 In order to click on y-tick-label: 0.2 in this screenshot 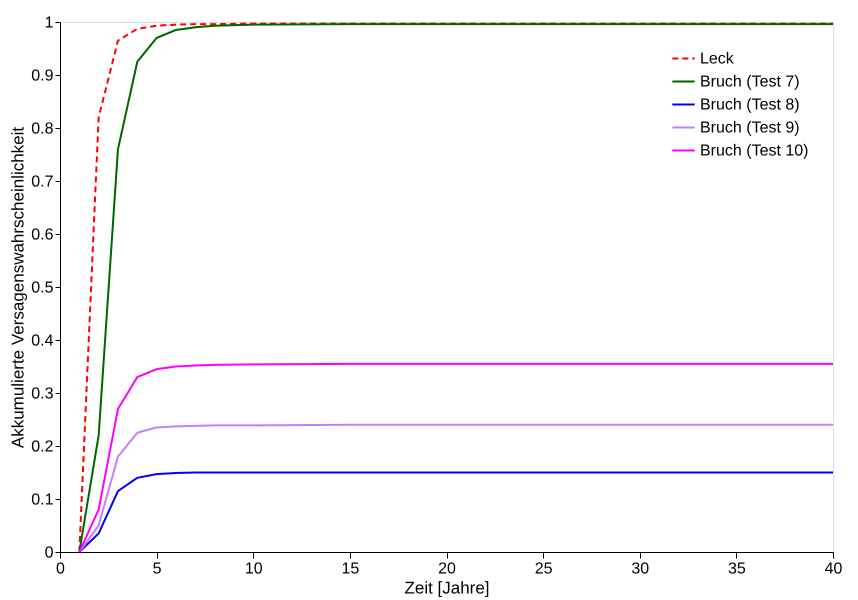, I will do `click(42, 447)`.